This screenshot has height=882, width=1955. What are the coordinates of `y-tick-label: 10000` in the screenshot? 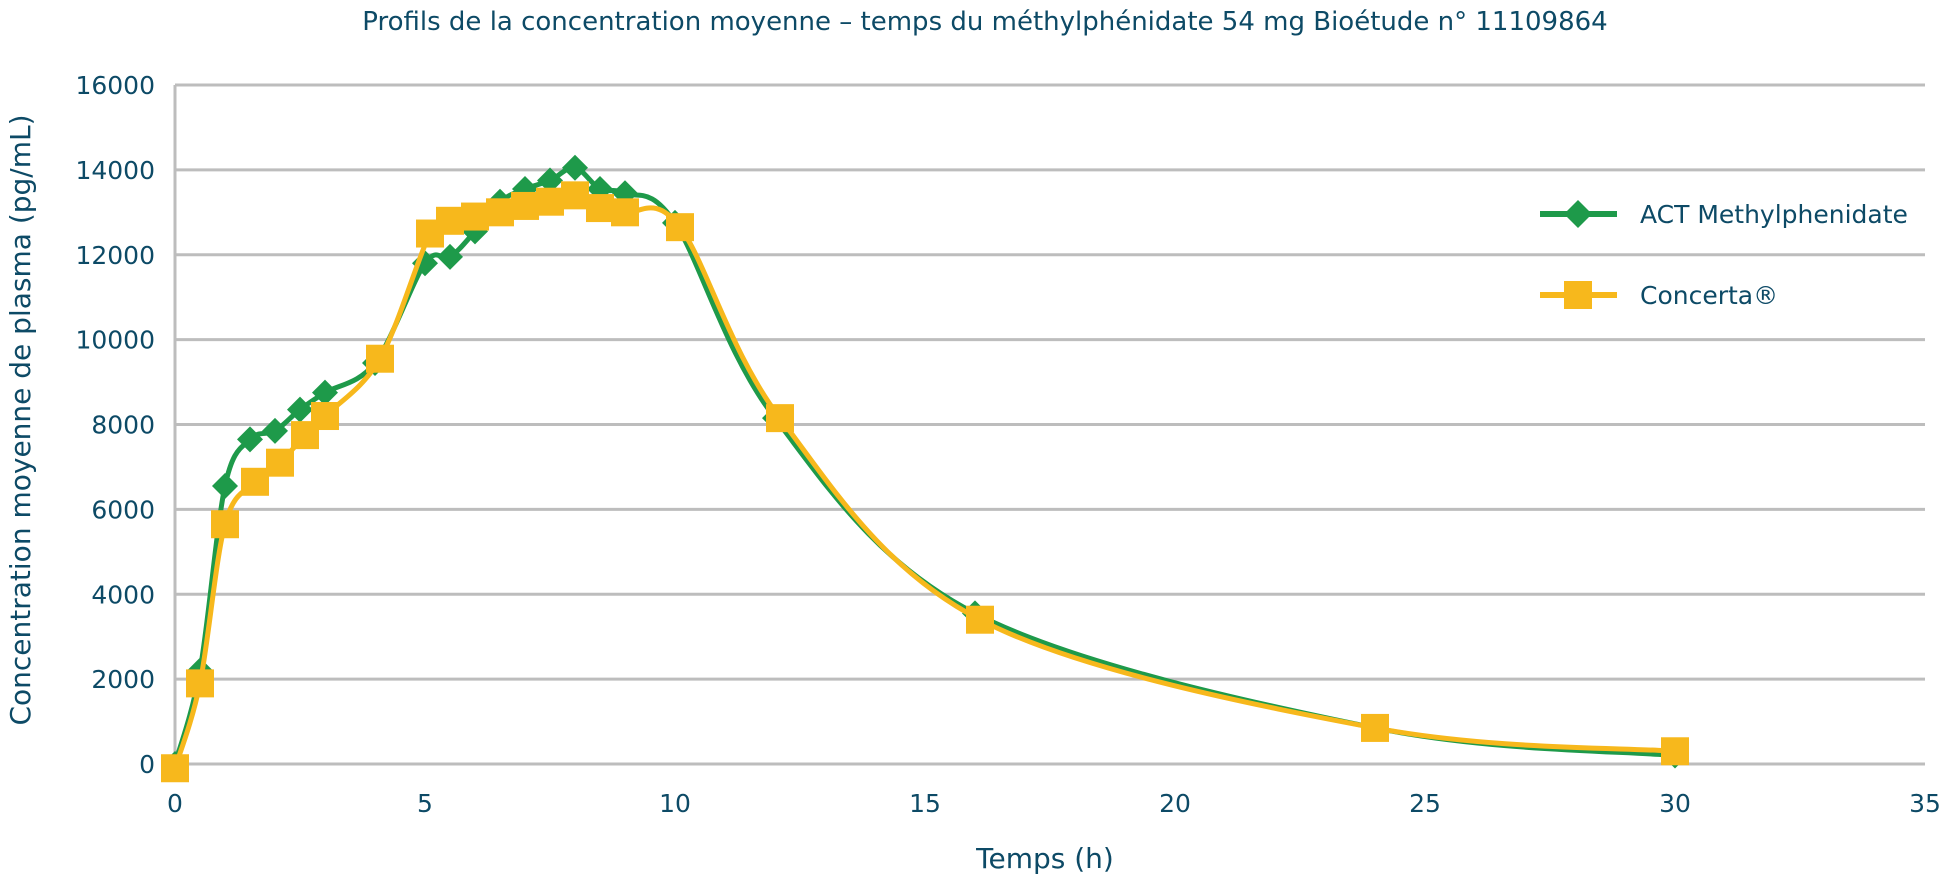 It's located at (115, 340).